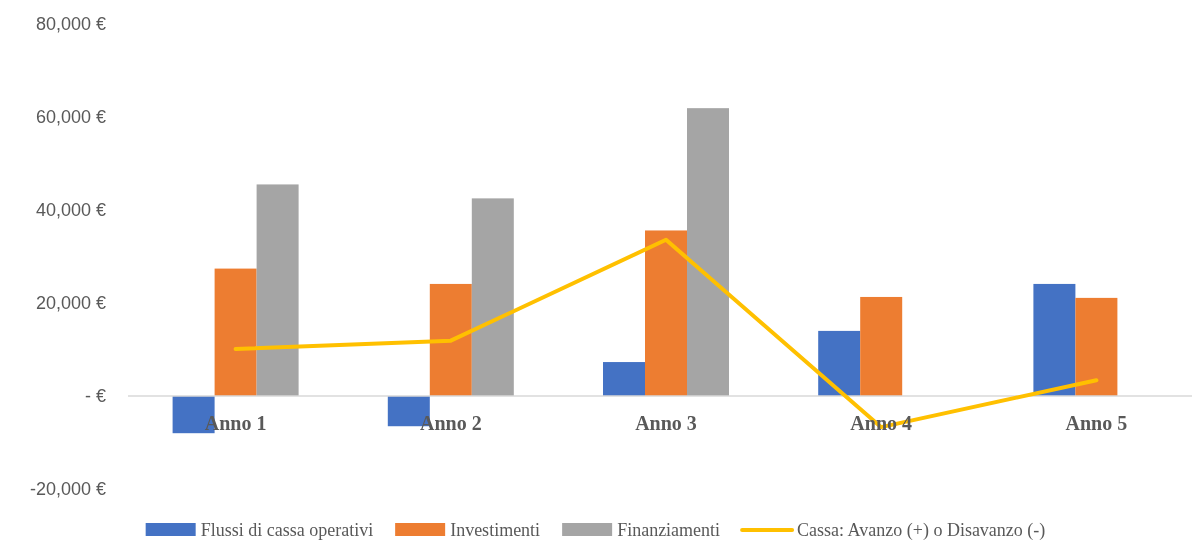 Image resolution: width=1192 pixels, height=547 pixels. What do you see at coordinates (921, 530) in the screenshot?
I see `legend-label: Cassa: Avanzo (+) o Disavanzo (-)` at bounding box center [921, 530].